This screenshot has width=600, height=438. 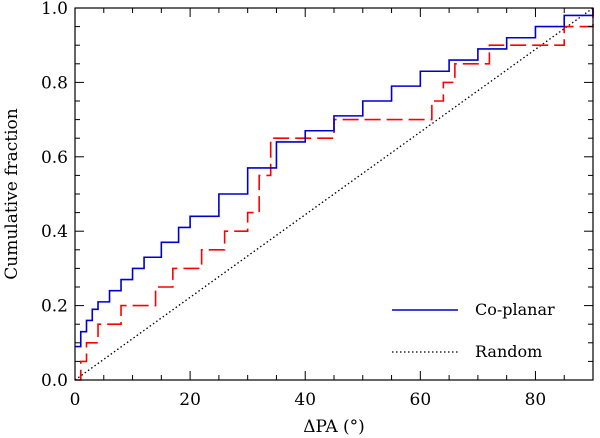 I want to click on x-tick-label: 20, so click(x=190, y=400).